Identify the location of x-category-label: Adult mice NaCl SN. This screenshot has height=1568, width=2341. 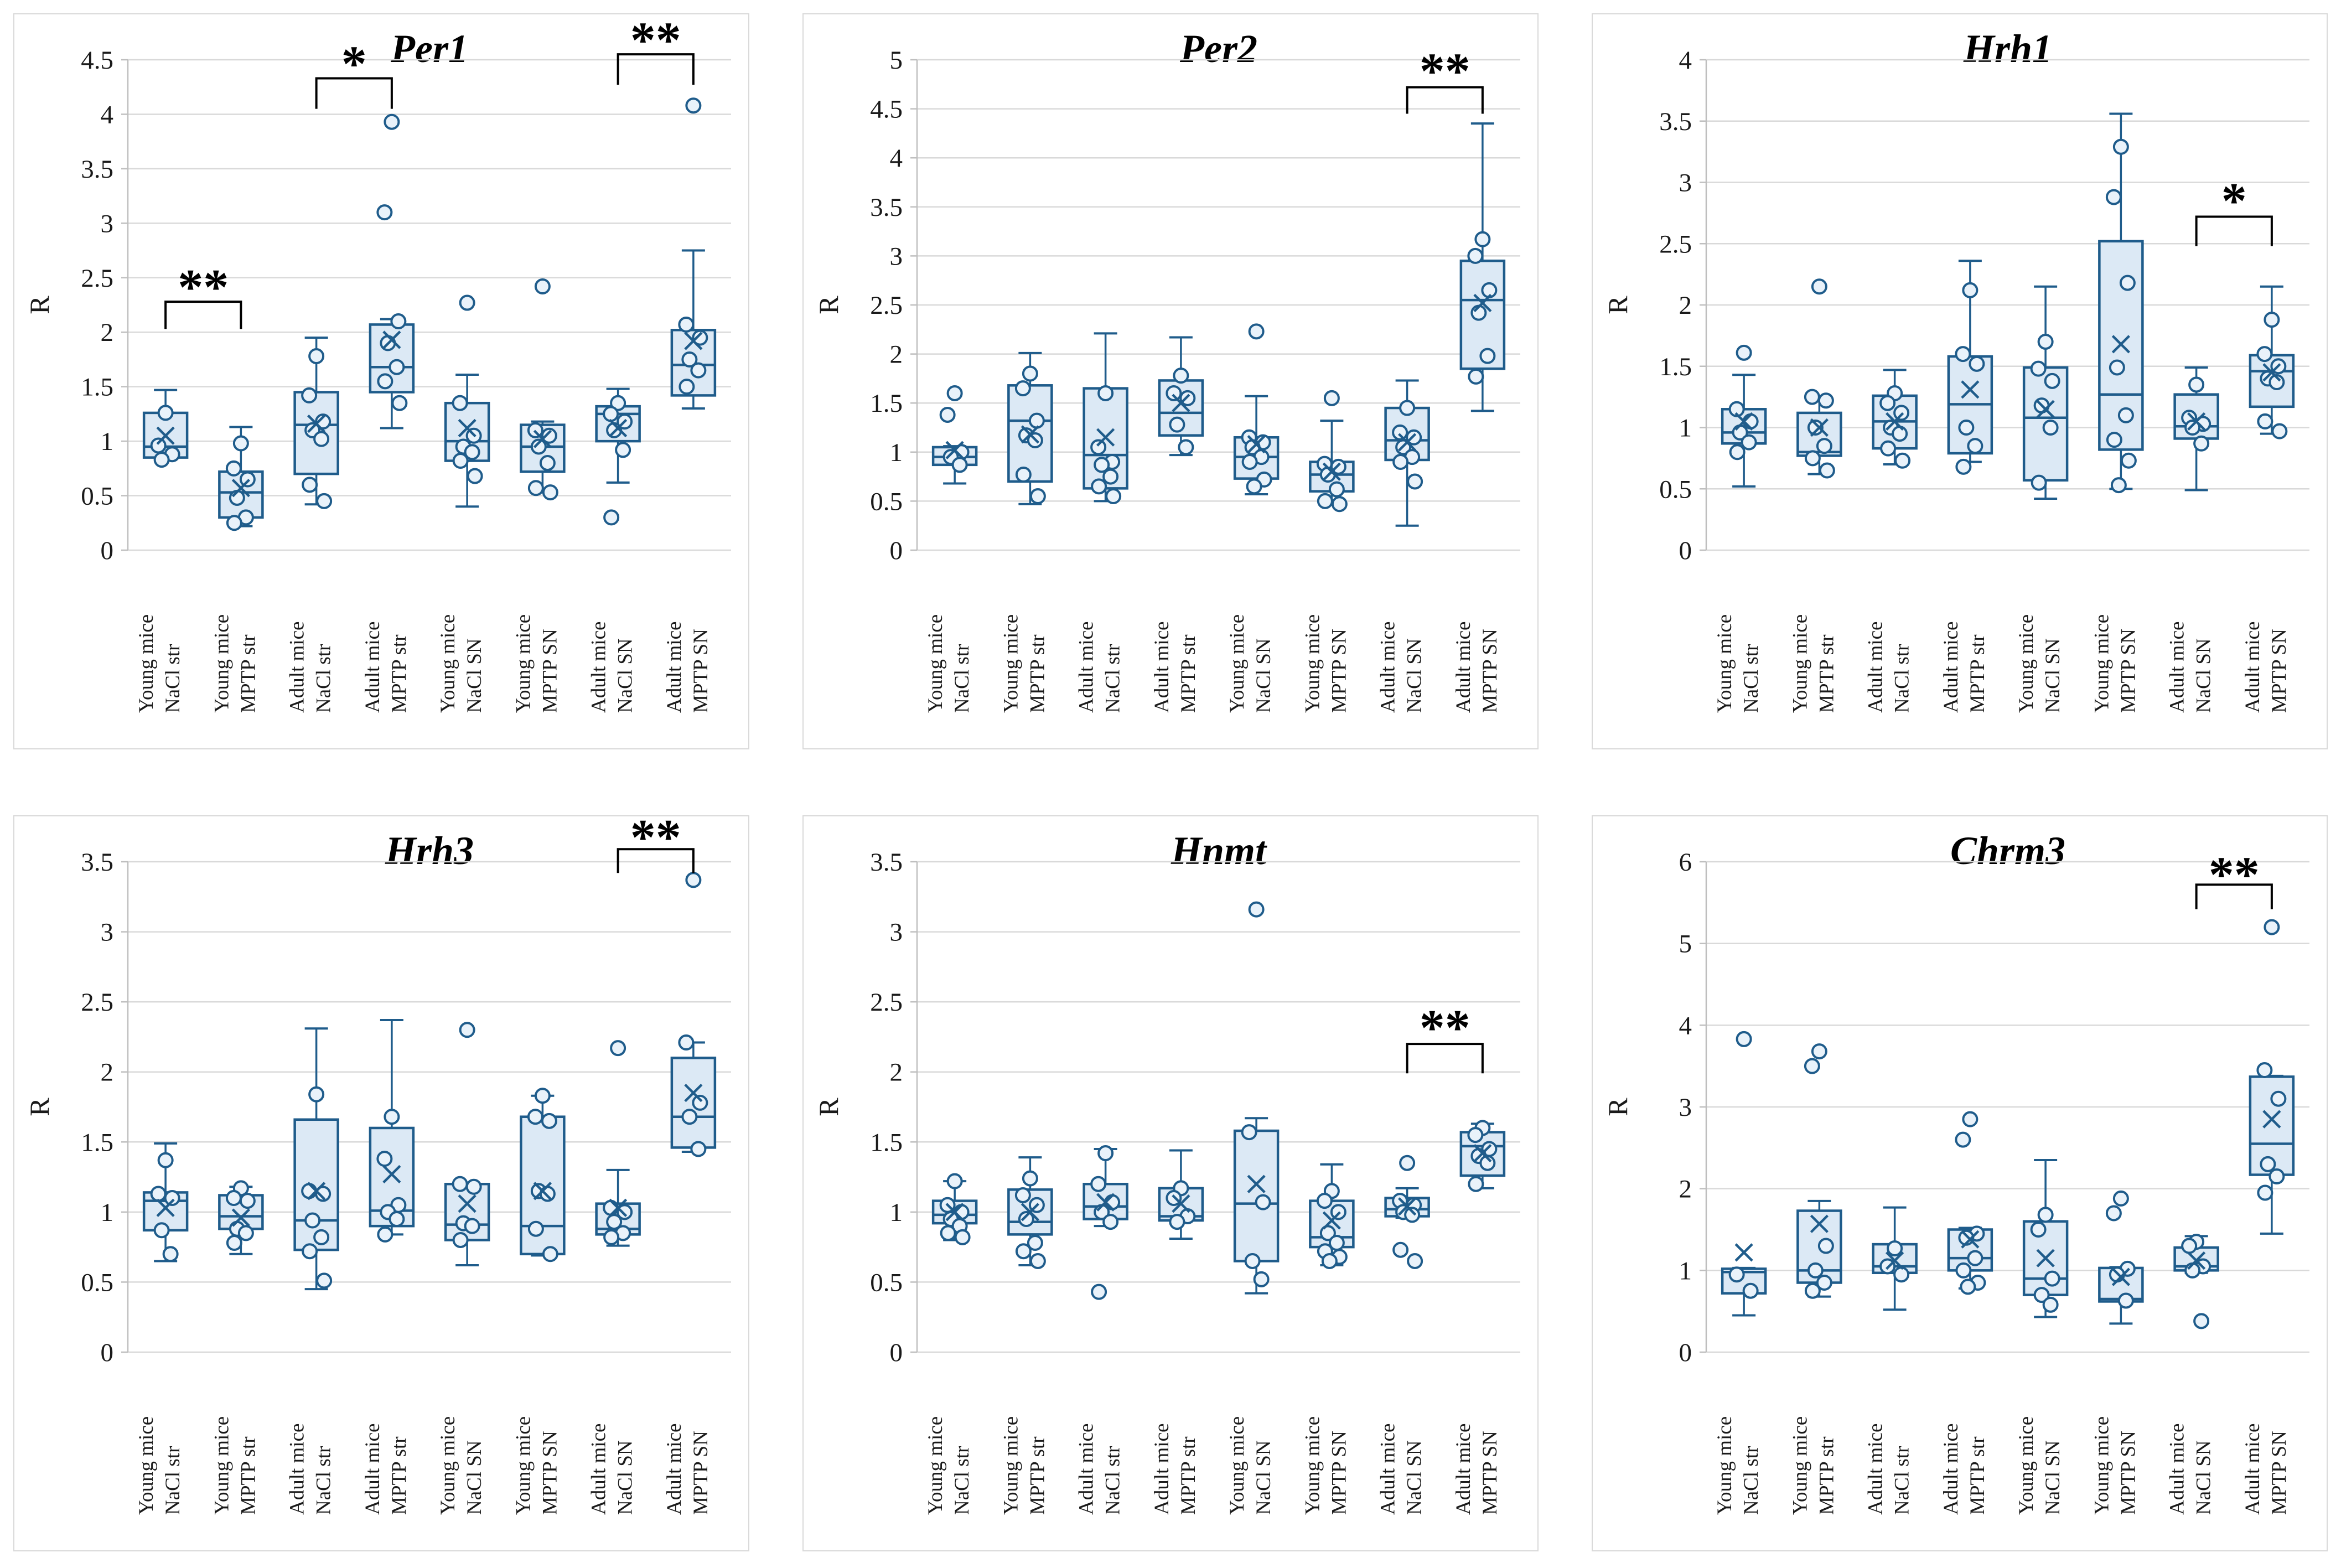
(612, 1469).